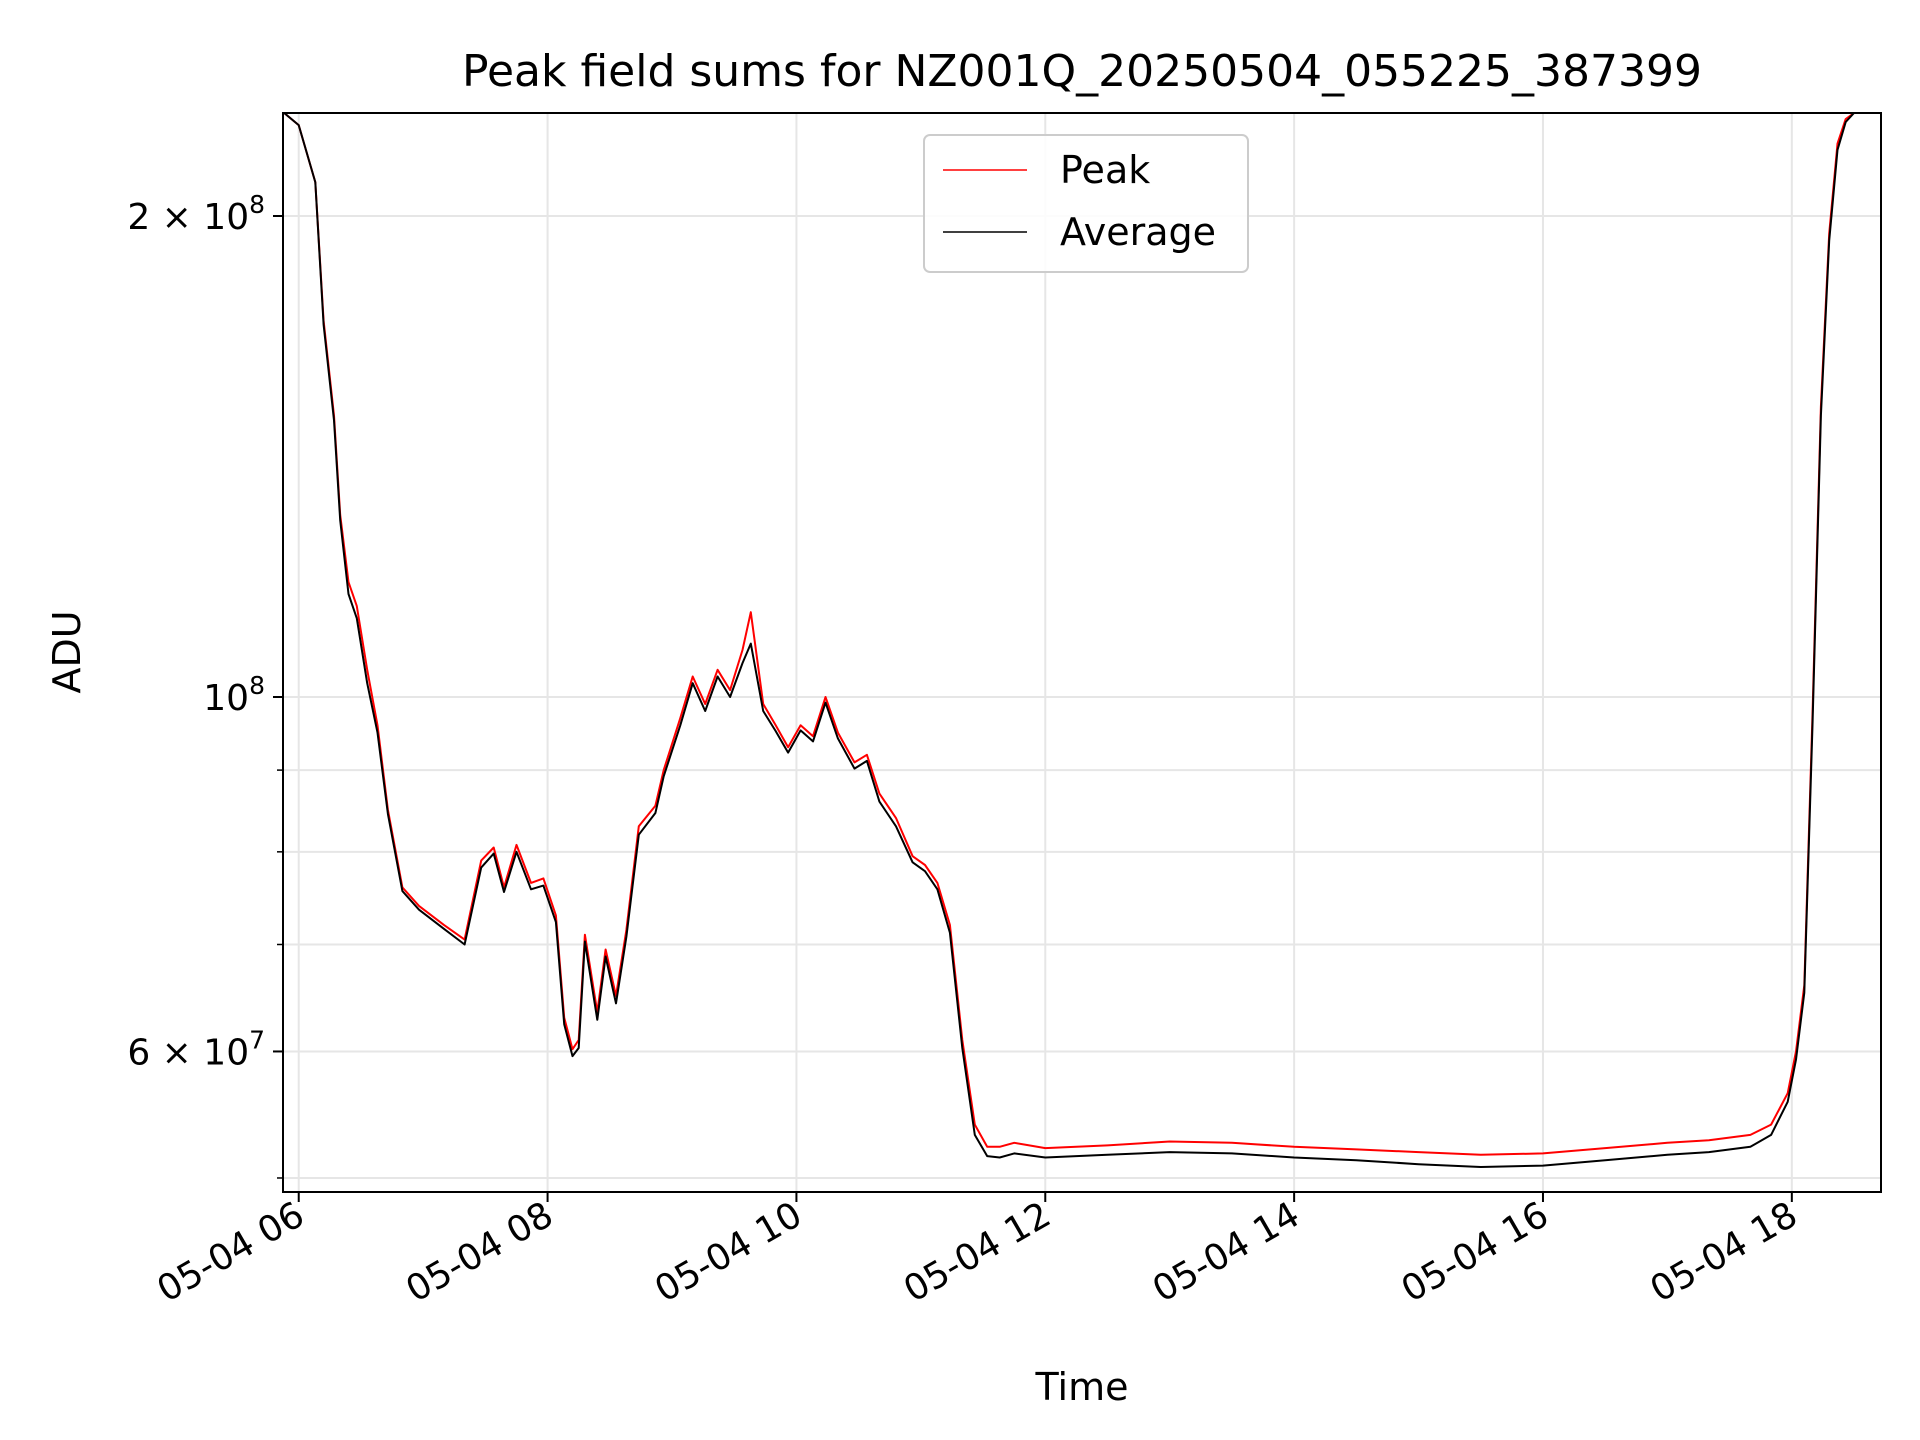 This screenshot has width=1920, height=1440. What do you see at coordinates (1138, 232) in the screenshot?
I see `legend-label-average: Average` at bounding box center [1138, 232].